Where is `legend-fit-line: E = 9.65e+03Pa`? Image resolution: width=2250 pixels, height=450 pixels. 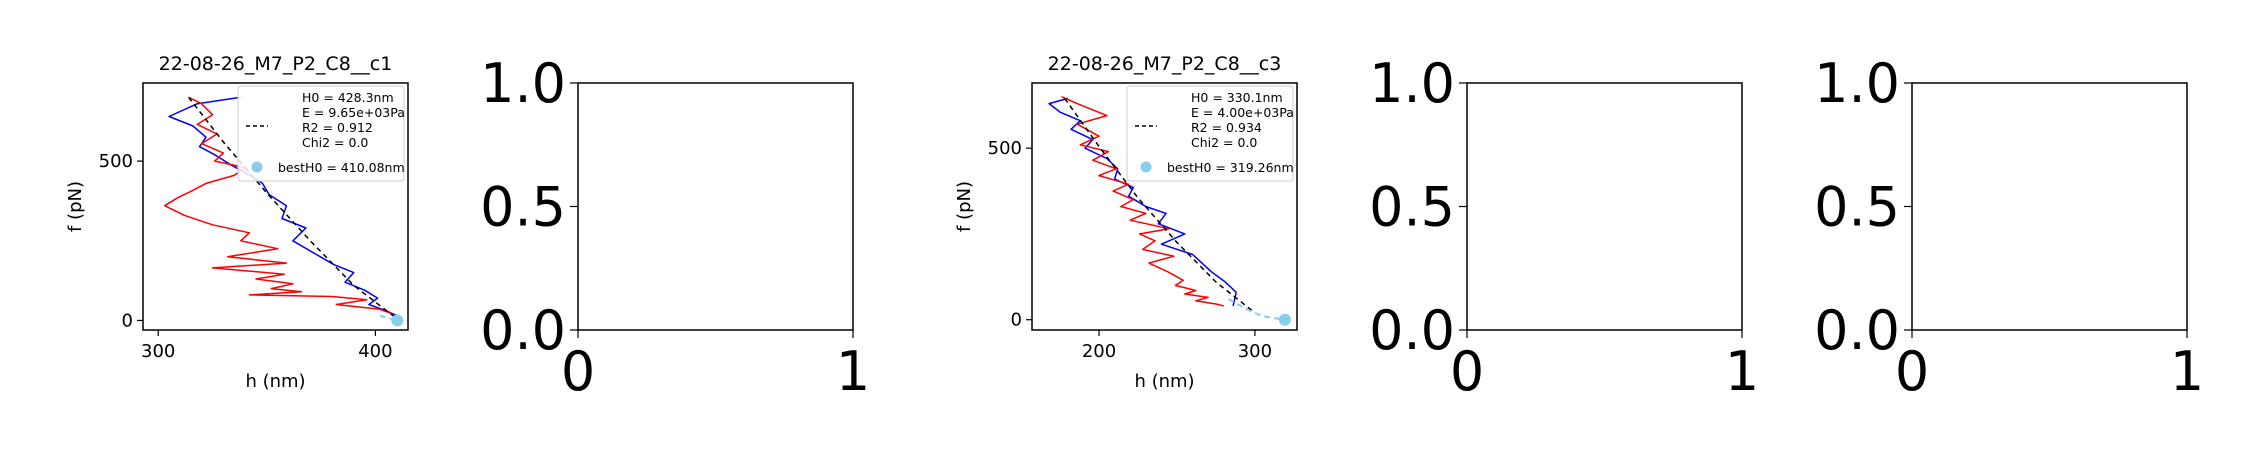
legend-fit-line: E = 9.65e+03Pa is located at coordinates (353, 112).